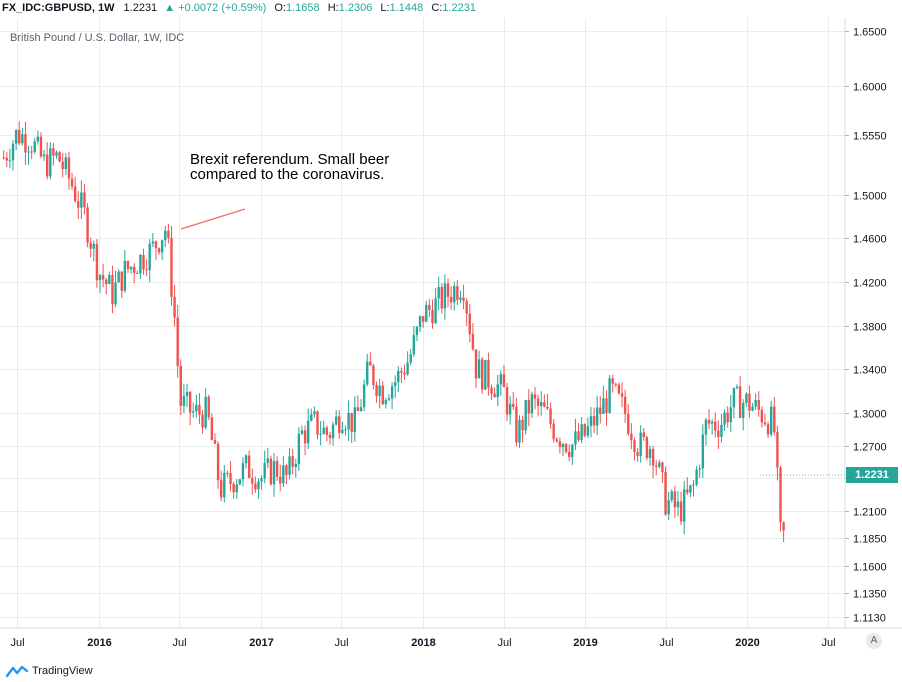 This screenshot has width=902, height=682. I want to click on price-change: +0.0072 (+0.59%), so click(222, 8).